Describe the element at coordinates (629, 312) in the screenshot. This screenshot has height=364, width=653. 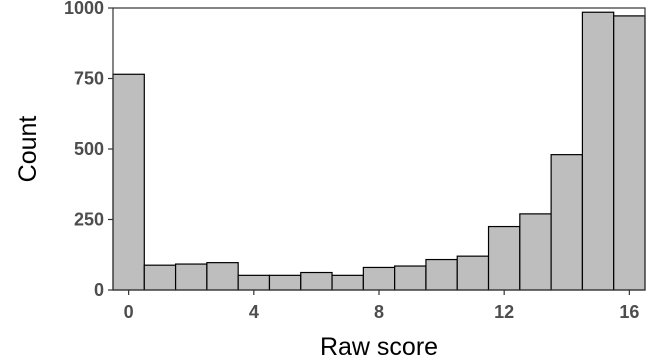
I see `x-tick-label: 16` at that location.